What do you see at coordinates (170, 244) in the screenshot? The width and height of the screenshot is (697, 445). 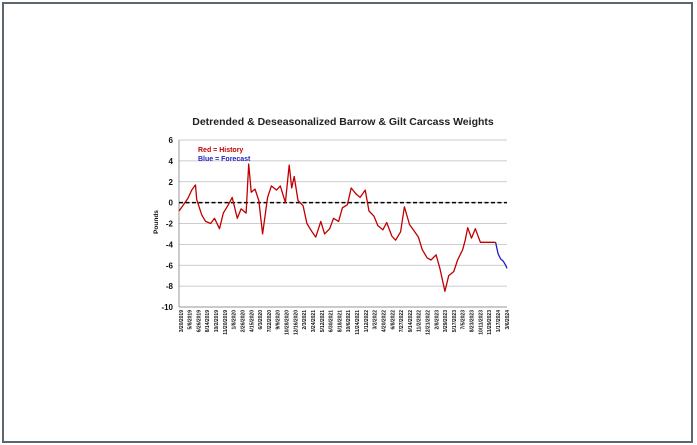 I see `y-tick-label: -4` at bounding box center [170, 244].